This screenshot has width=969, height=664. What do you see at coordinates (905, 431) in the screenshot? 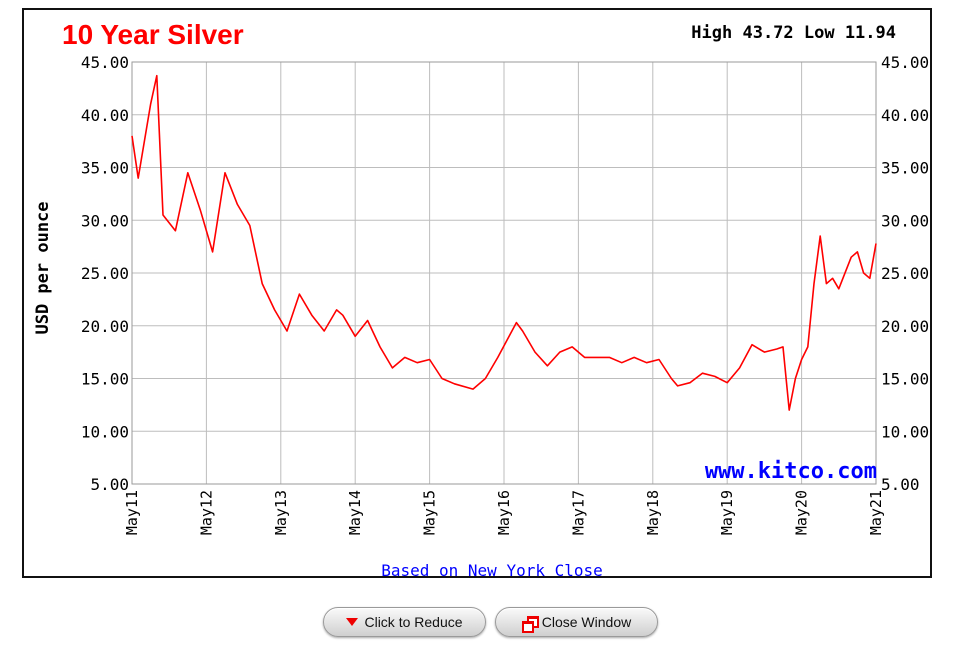
I see `y-tick-label-right: 10.00` at bounding box center [905, 431].